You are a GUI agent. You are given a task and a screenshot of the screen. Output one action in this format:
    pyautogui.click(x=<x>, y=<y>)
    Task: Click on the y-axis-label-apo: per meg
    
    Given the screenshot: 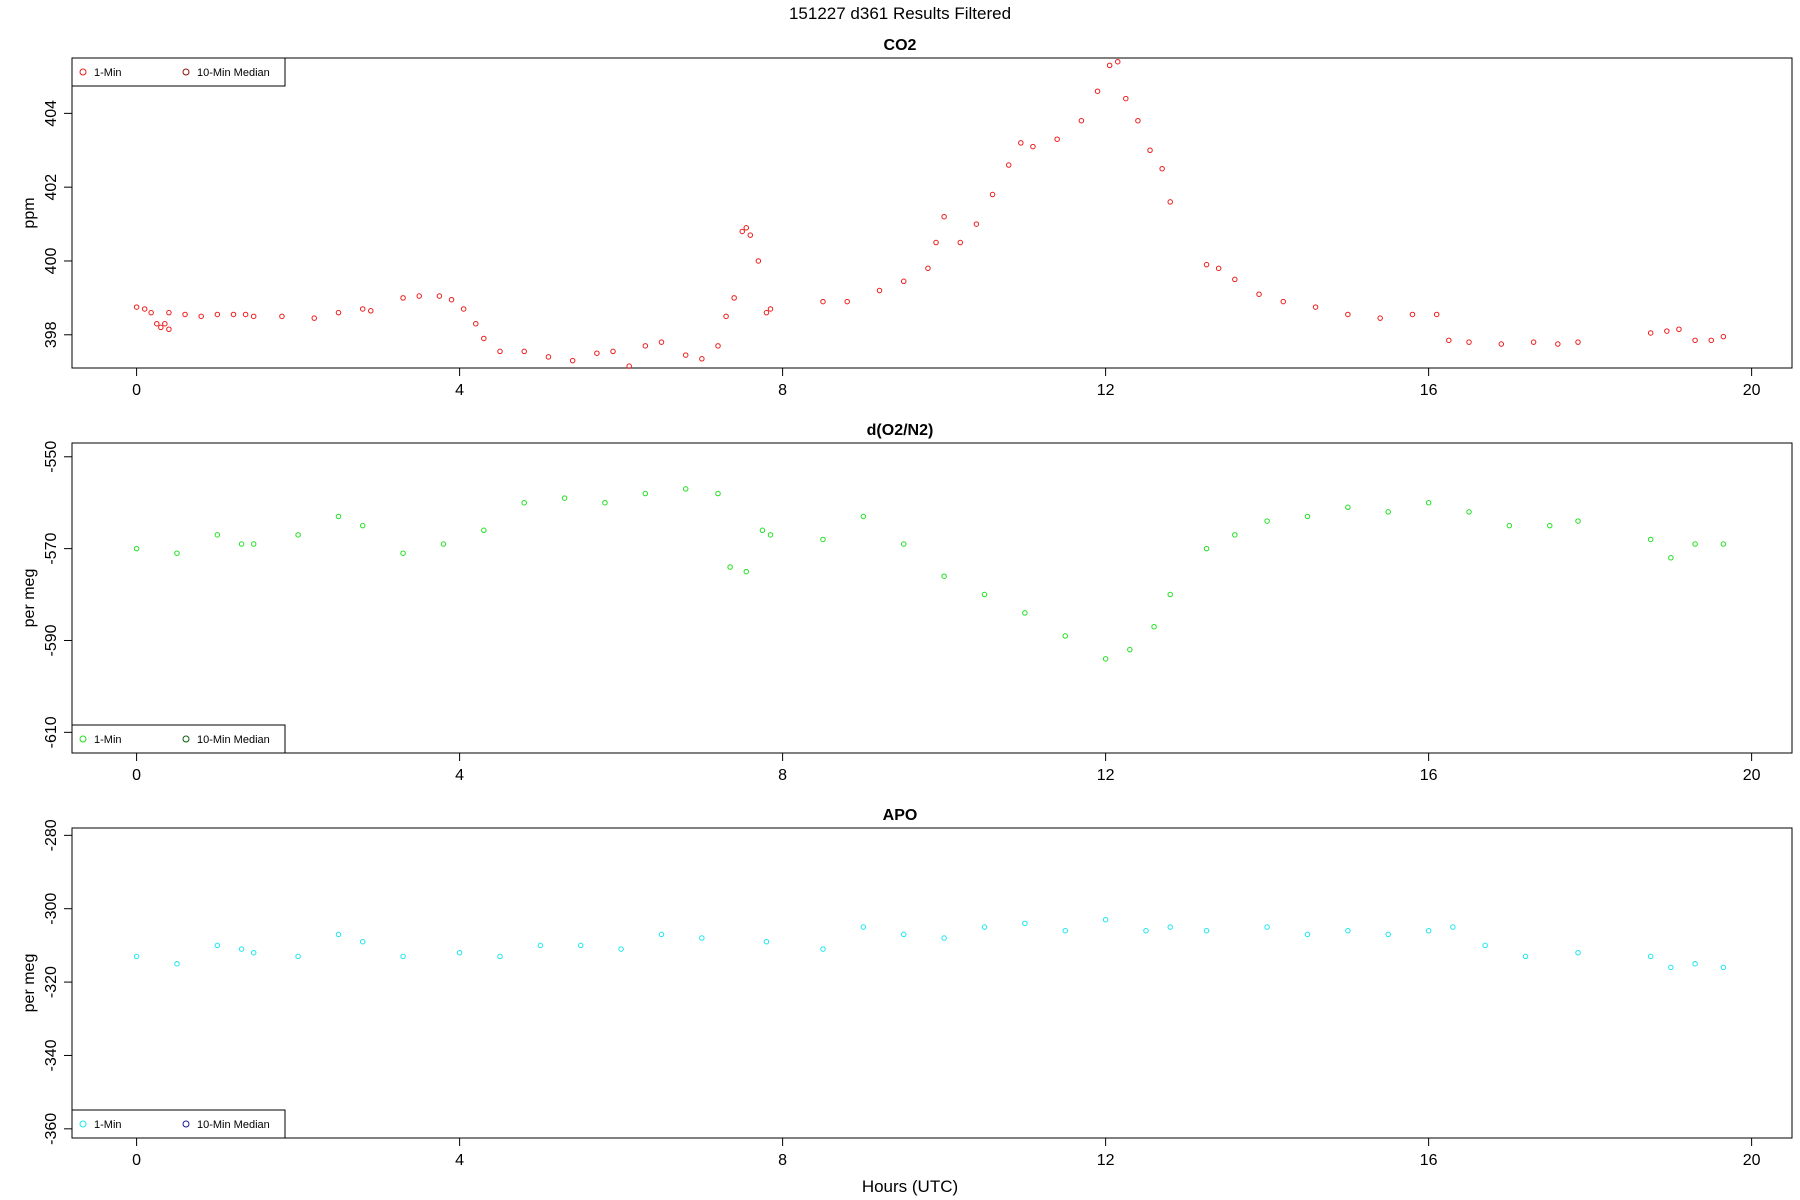 What is the action you would take?
    pyautogui.click(x=29, y=983)
    